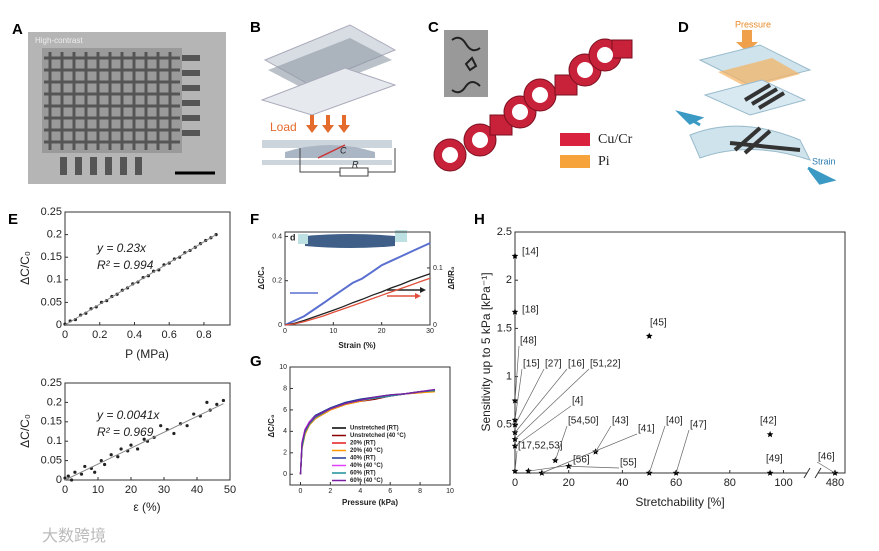  What do you see at coordinates (283, 367) in the screenshot?
I see `y-tick-label: 10` at bounding box center [283, 367].